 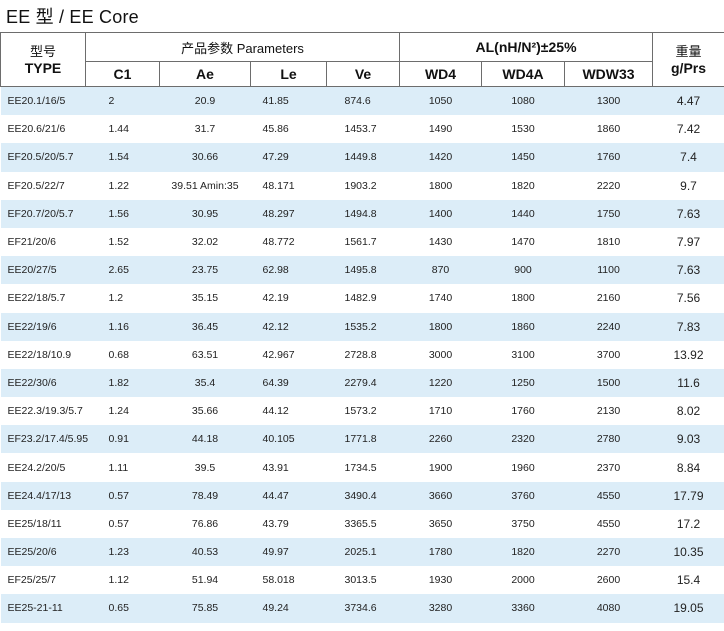 I want to click on cell-le: 48.297, so click(x=288, y=213).